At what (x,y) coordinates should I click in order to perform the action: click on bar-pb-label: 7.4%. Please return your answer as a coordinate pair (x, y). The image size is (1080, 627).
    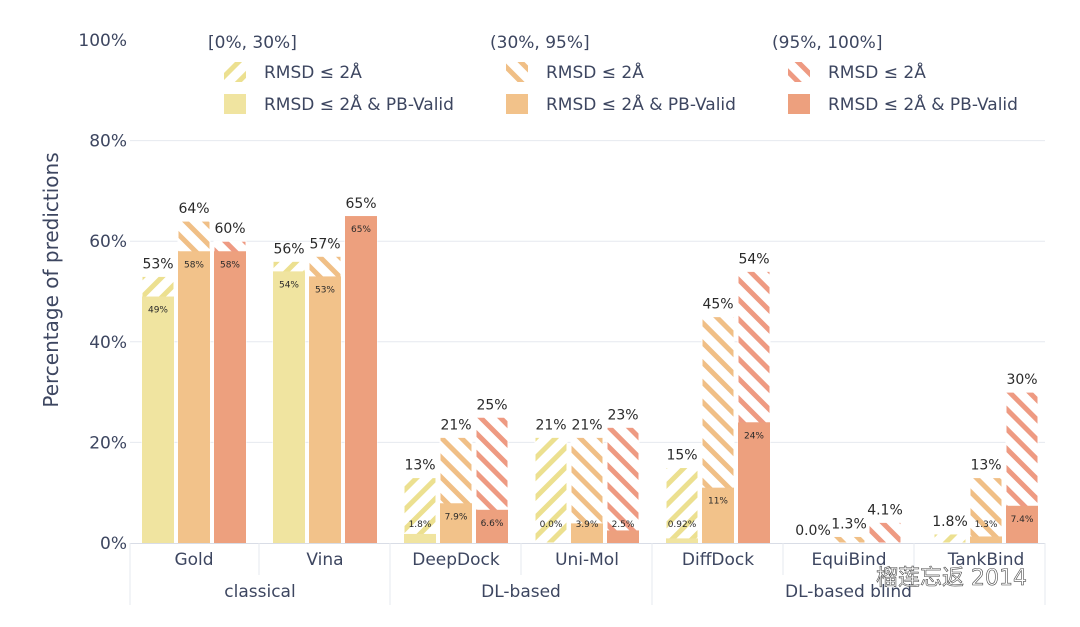
    Looking at the image, I should click on (1022, 520).